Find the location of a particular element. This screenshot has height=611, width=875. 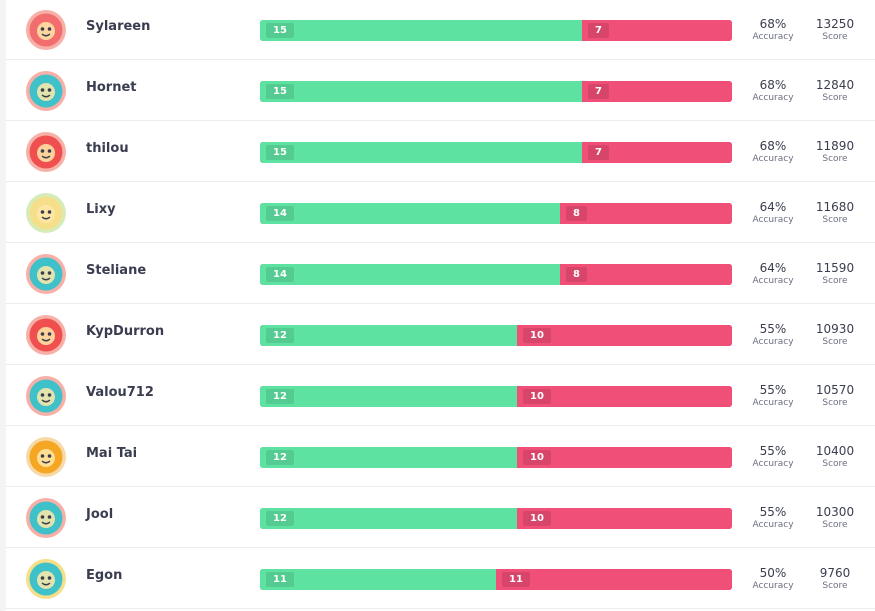

player-row: Steliane 14 8 64% Accuracy 11590 Score is located at coordinates (440, 274).